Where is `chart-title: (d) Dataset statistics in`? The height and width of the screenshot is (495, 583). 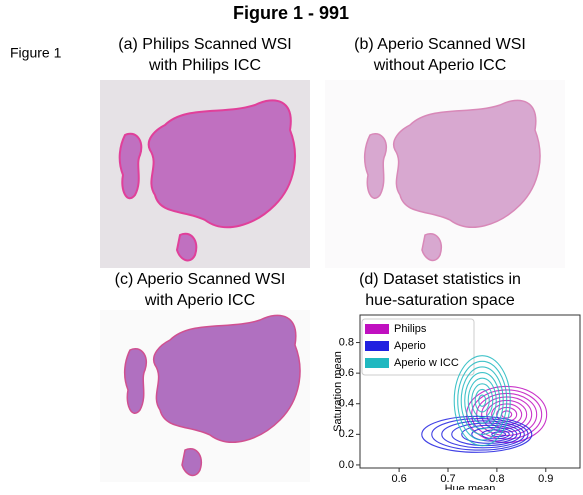 chart-title: (d) Dataset statistics in is located at coordinates (440, 279).